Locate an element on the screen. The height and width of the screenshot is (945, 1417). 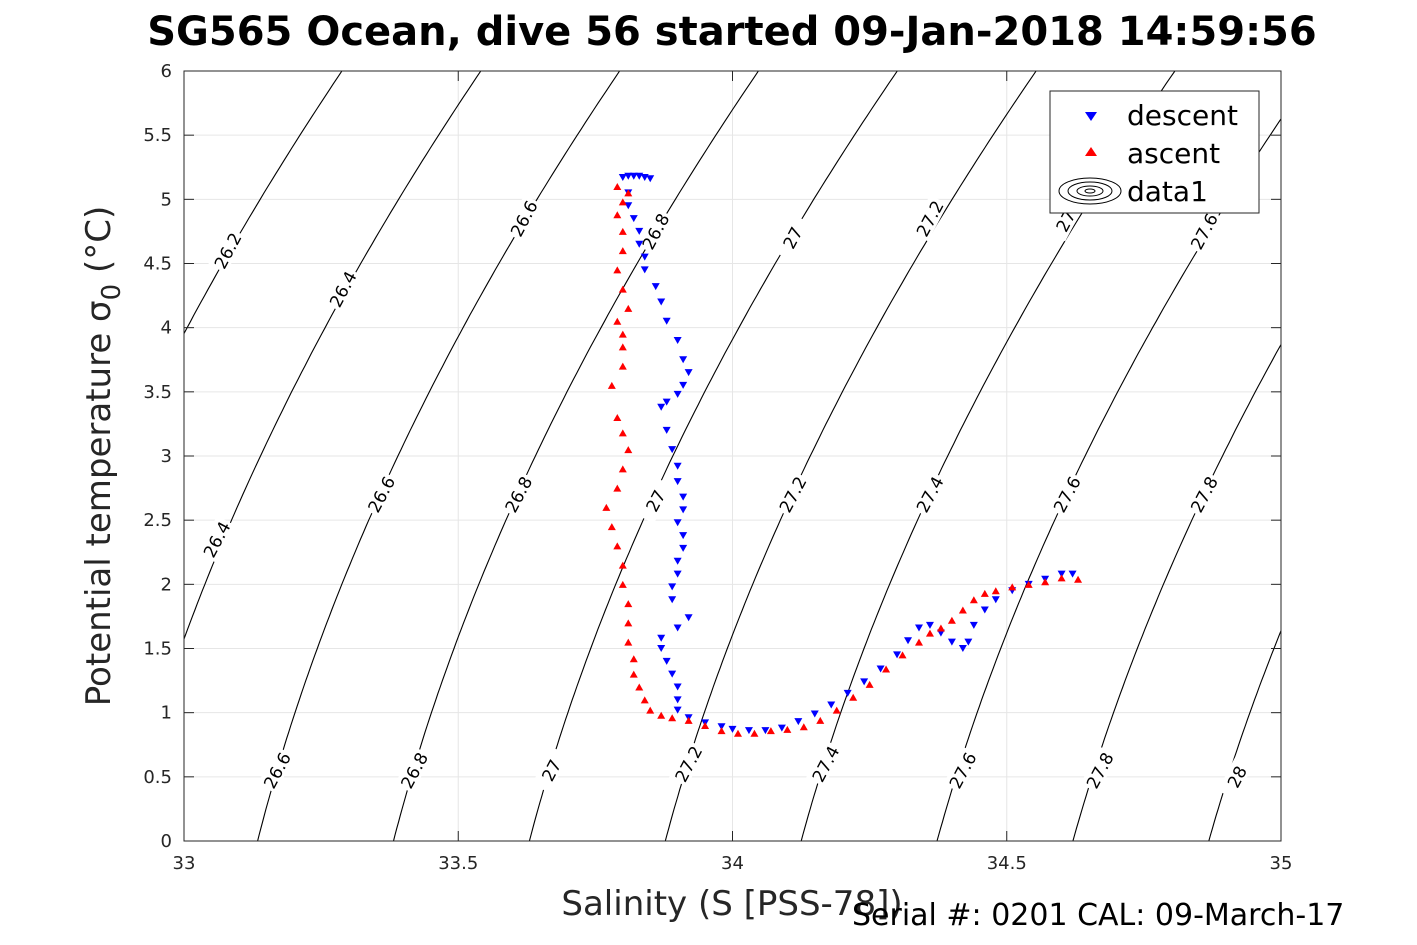
density-contour-label: 26.2 is located at coordinates (227, 250).